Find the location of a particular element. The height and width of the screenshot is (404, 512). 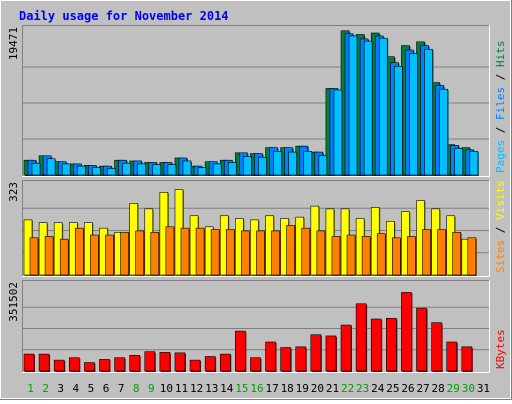

x-tick-label-day-12: 12 is located at coordinates (196, 388).